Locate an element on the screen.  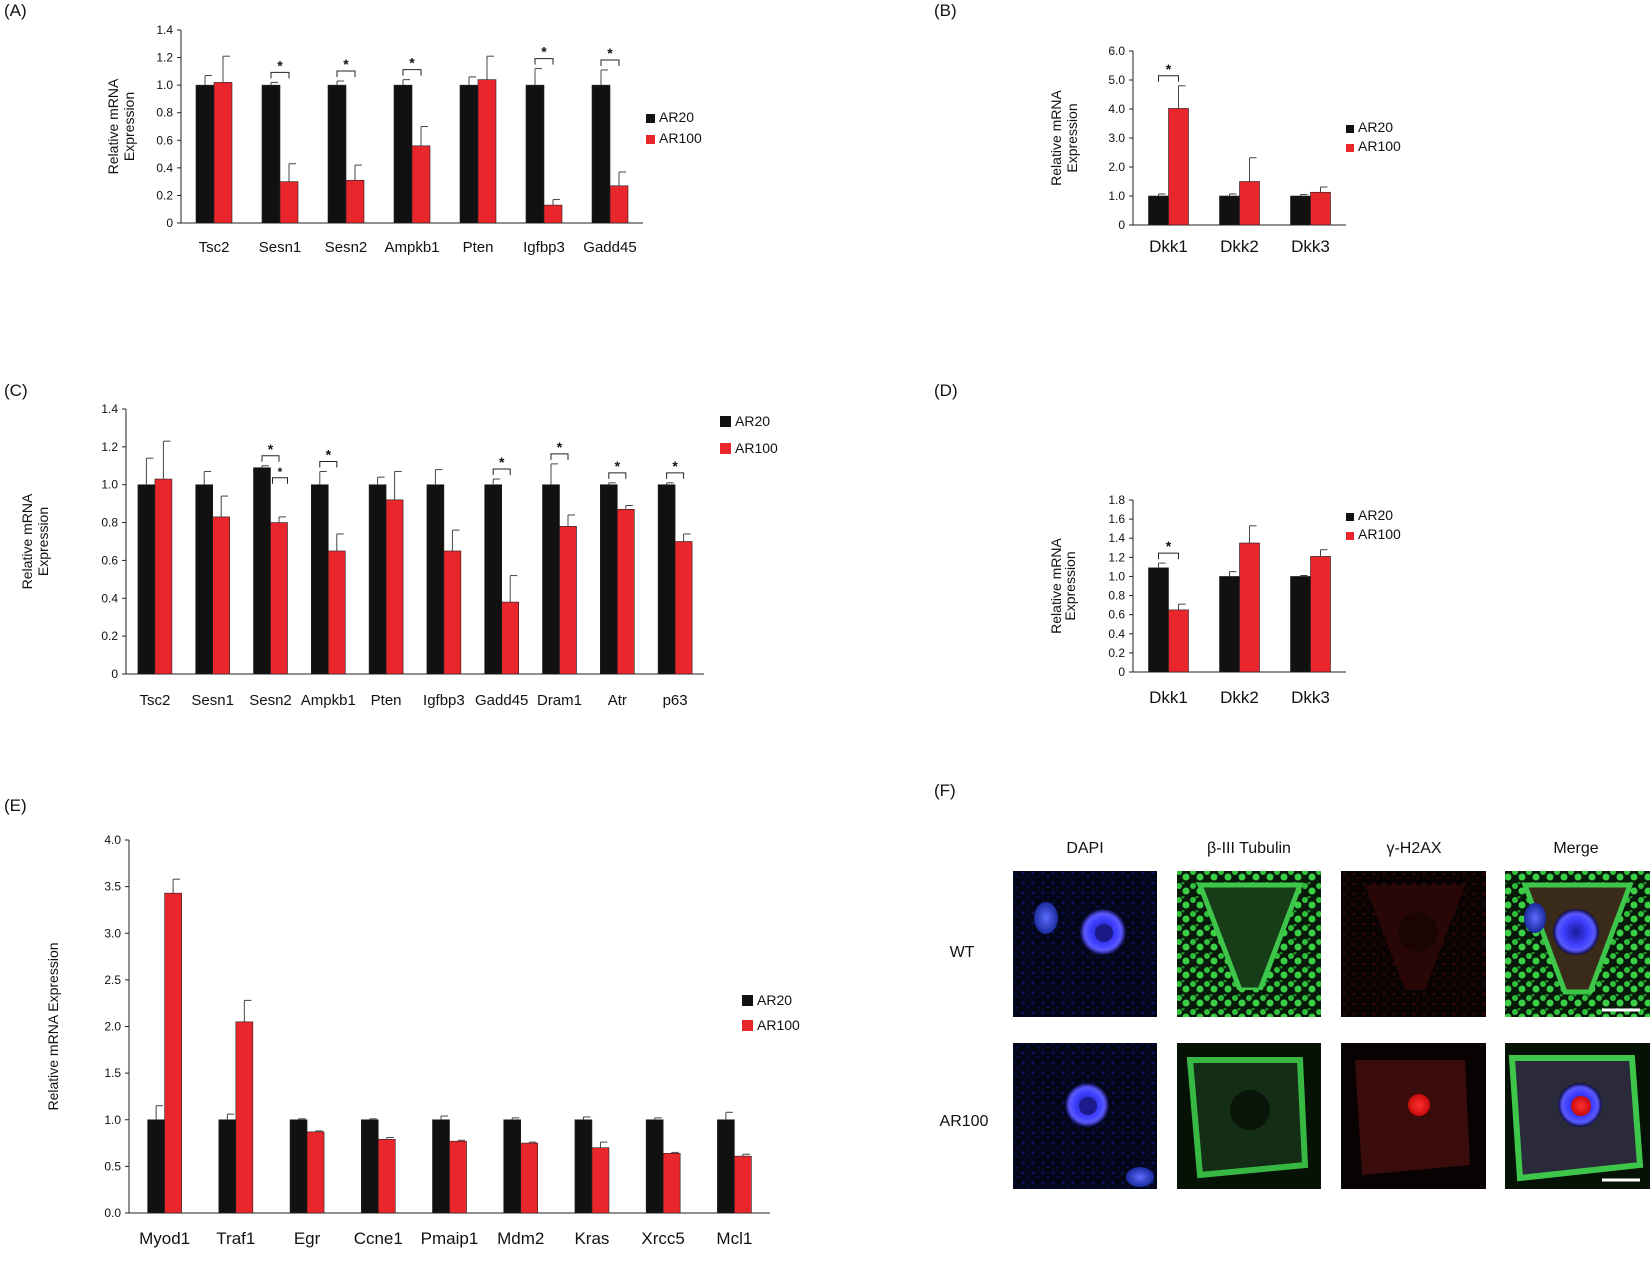
row-label-ar100: AR100 is located at coordinates (964, 1121).